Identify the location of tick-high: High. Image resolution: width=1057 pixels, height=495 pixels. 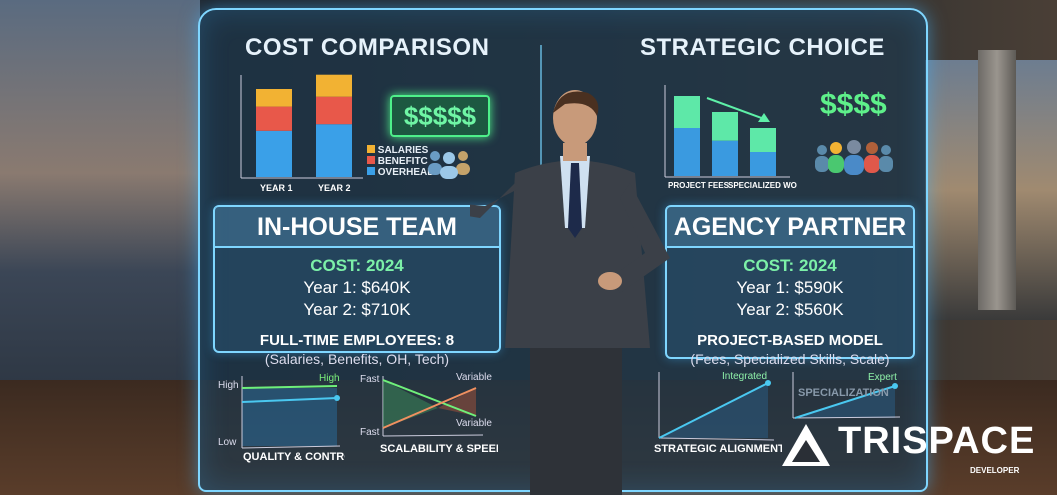
(228, 385).